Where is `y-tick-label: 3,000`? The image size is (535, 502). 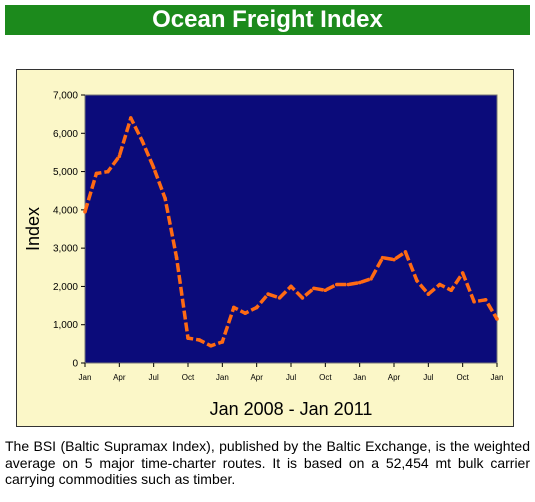
y-tick-label: 3,000 is located at coordinates (65, 249).